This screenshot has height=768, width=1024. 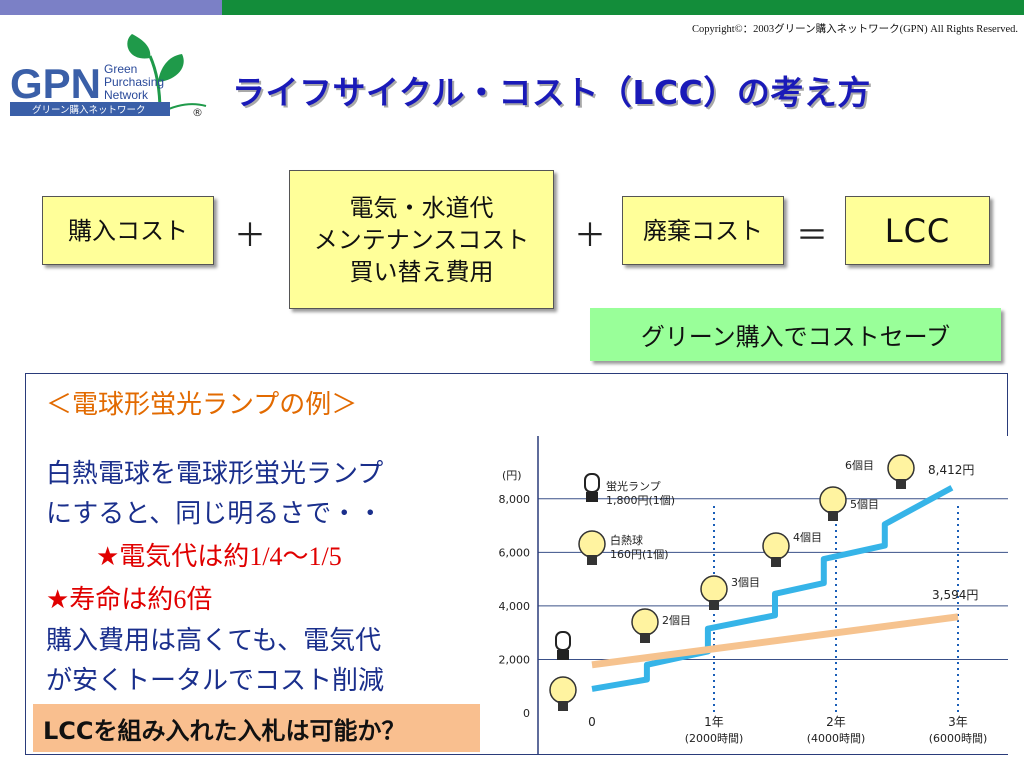 What do you see at coordinates (295, 556) in the screenshot?
I see `electricity-bullet-ratio: 1/4～1/5` at bounding box center [295, 556].